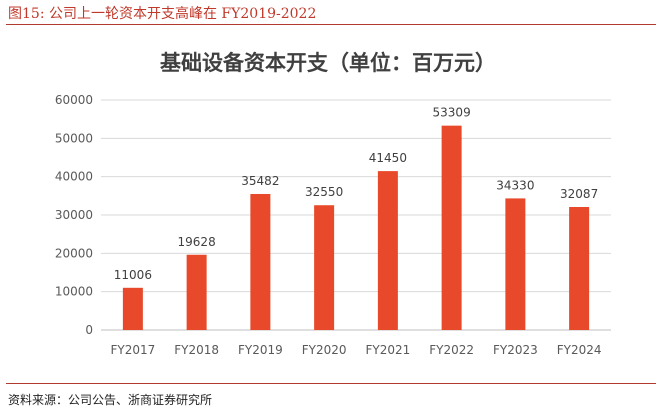  Describe the element at coordinates (110, 400) in the screenshot. I see `source-note: 资料来源：公司公告、浙商证券研究所` at that location.